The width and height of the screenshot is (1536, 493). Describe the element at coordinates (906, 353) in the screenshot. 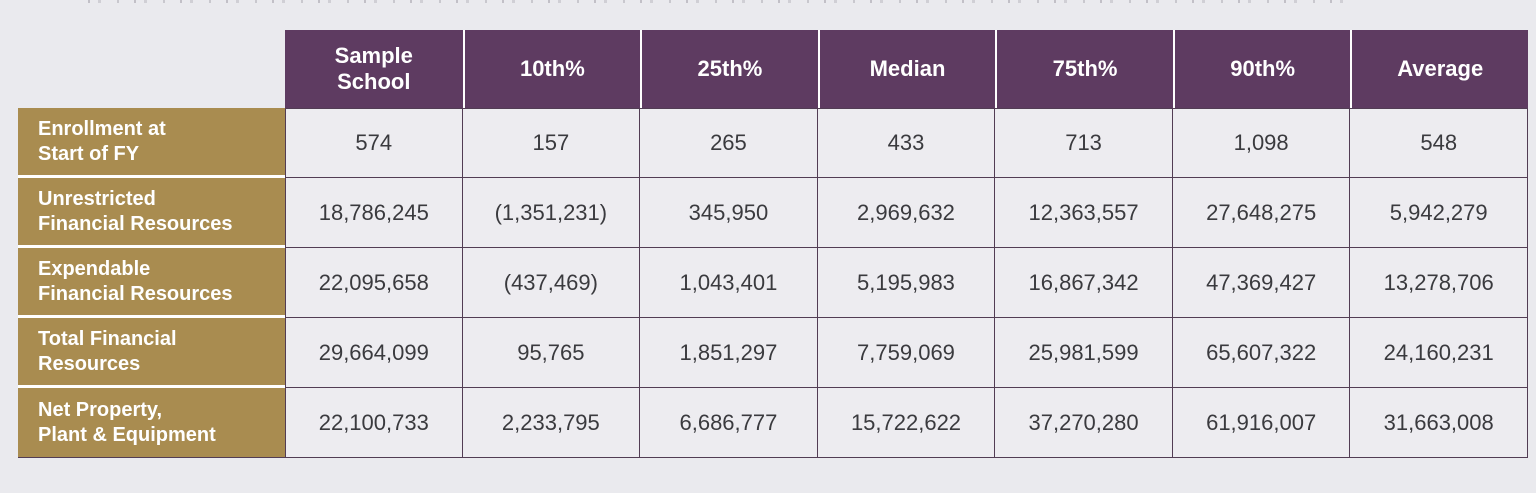

I see `cell-total-median: 7,759,069` at that location.